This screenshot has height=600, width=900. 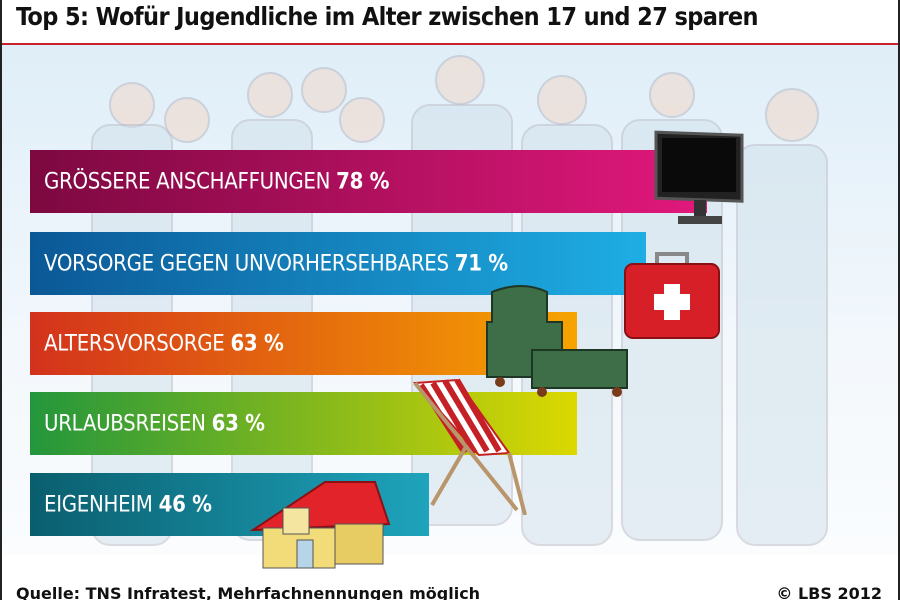 What do you see at coordinates (187, 181) in the screenshot?
I see `category-label: GRÖSSERE ANSCHAFFUNGEN` at bounding box center [187, 181].